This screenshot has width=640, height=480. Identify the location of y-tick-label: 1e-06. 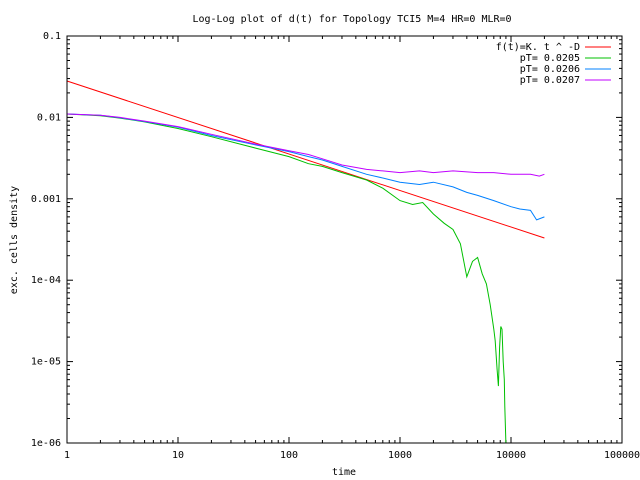
(46, 443).